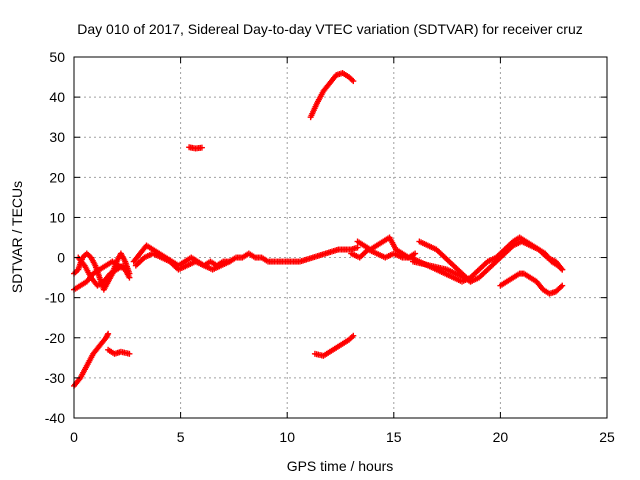 Image resolution: width=640 pixels, height=480 pixels. Describe the element at coordinates (17, 237) in the screenshot. I see `y-axis-label: SDTVAR / TECUs` at that location.